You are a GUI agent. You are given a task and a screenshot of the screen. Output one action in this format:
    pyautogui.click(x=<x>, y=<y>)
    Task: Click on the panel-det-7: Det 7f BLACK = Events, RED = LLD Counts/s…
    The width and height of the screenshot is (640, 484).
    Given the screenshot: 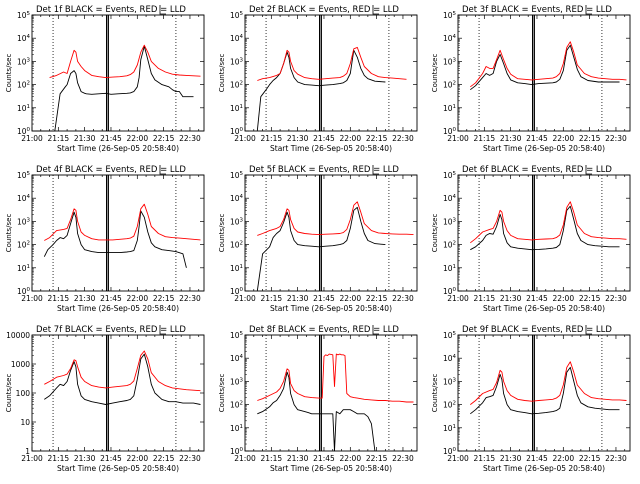 What is the action you would take?
    pyautogui.click(x=105, y=399)
    